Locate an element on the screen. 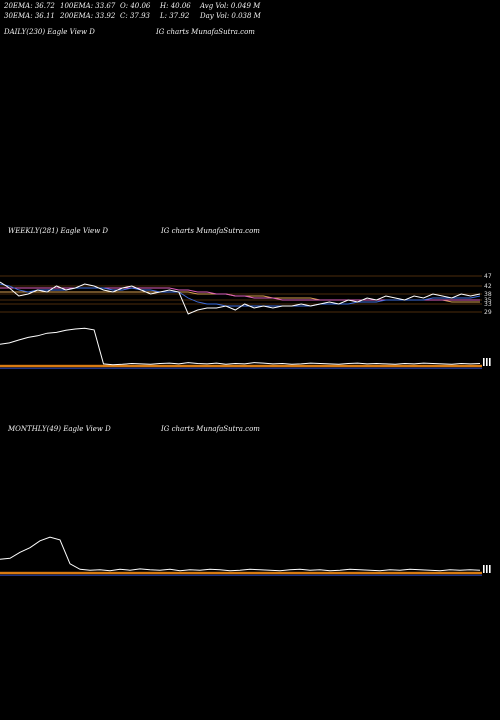  daily-watermark: IG charts MunafaSutra.com is located at coordinates (205, 32).